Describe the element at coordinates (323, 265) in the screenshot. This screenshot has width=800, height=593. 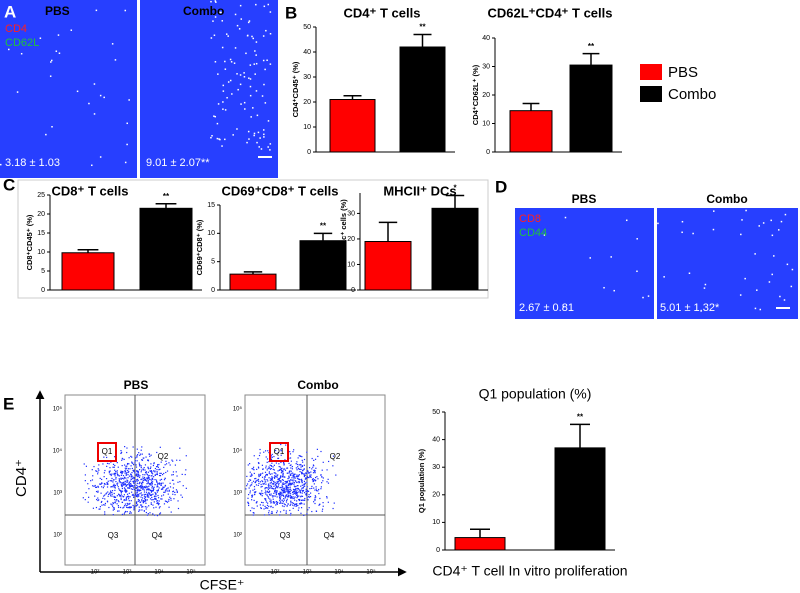
I see `bar` at that location.